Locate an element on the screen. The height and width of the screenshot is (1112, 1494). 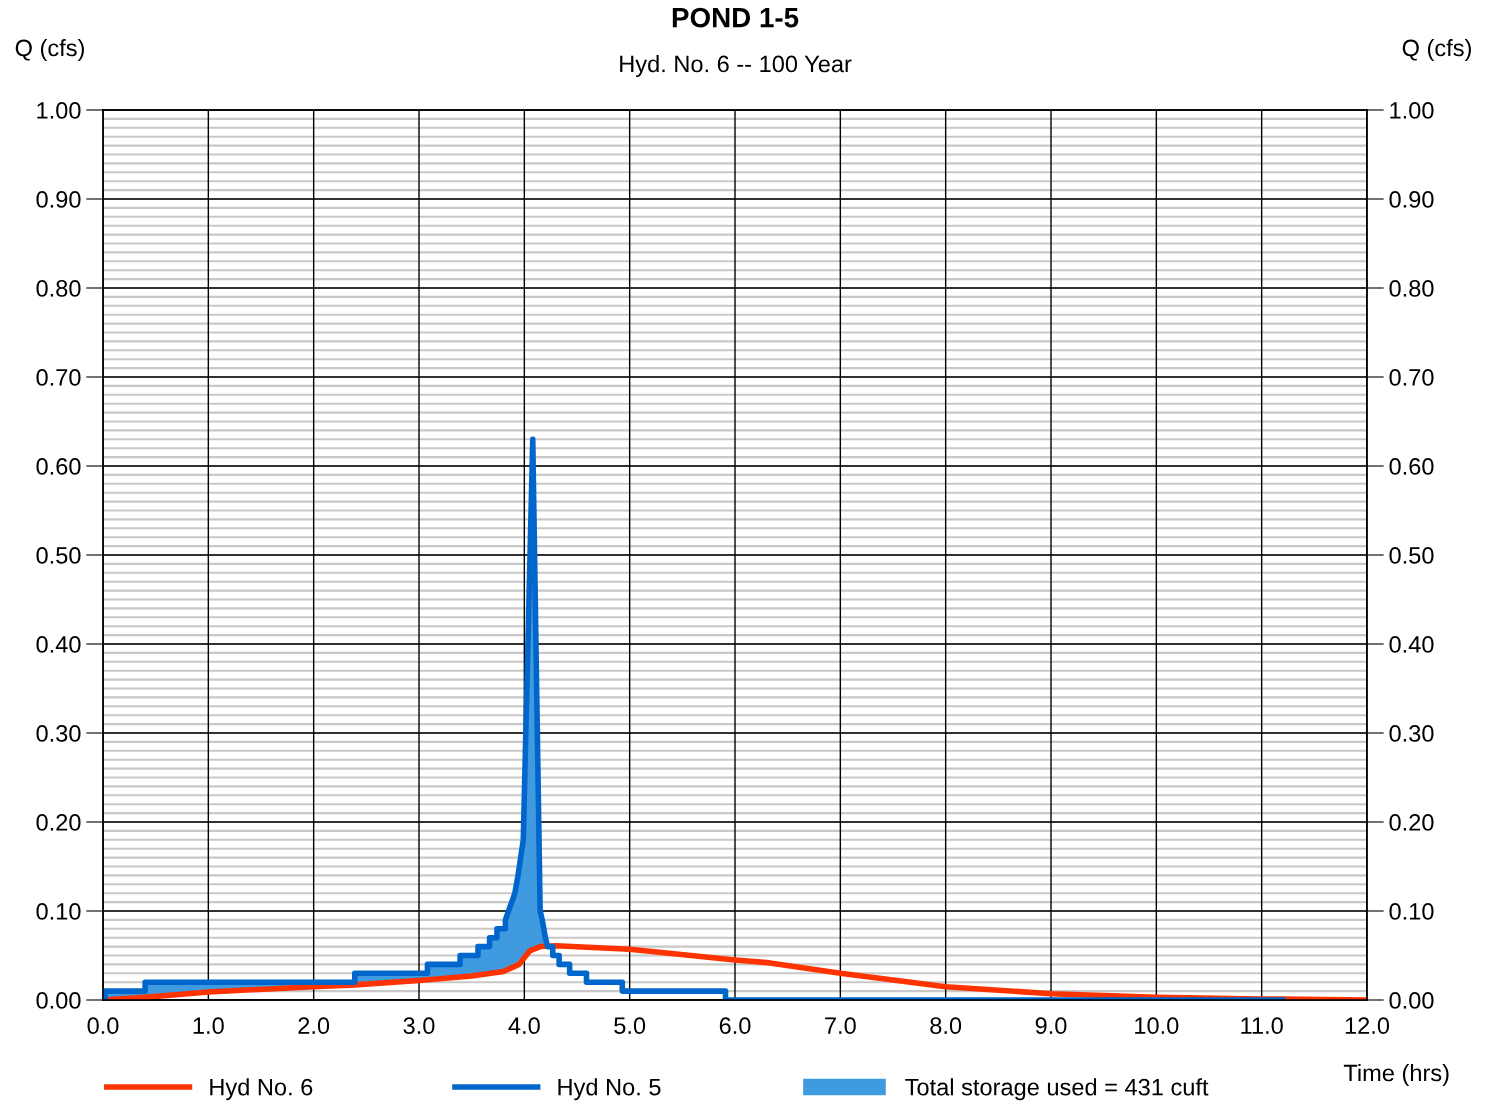
x-tick-label: 2.0 is located at coordinates (314, 1026).